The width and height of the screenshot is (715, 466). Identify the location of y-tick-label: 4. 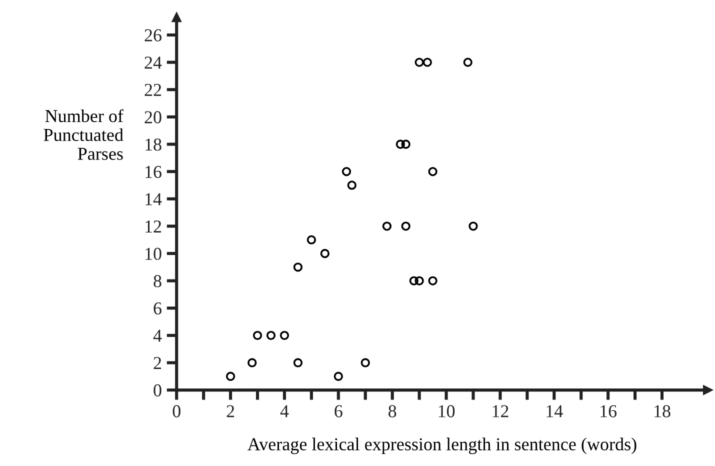
(157, 336).